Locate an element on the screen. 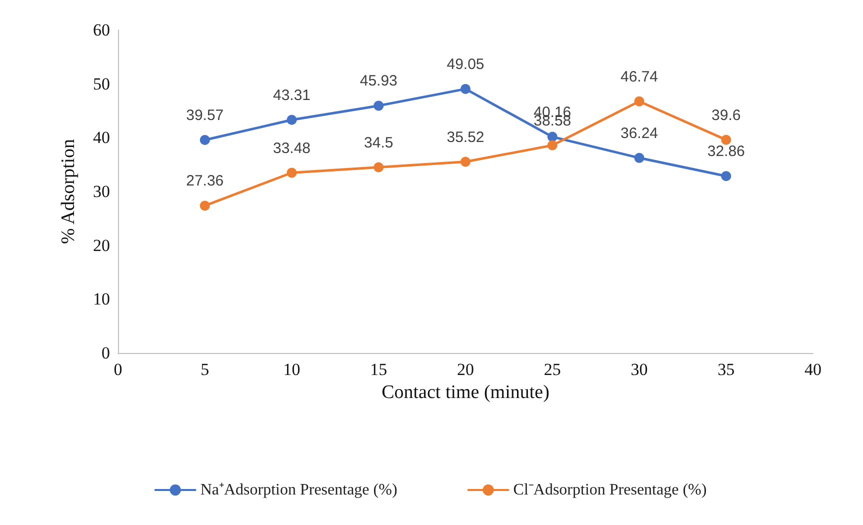 This screenshot has height=525, width=863. x-tick-label: 0 is located at coordinates (118, 369).